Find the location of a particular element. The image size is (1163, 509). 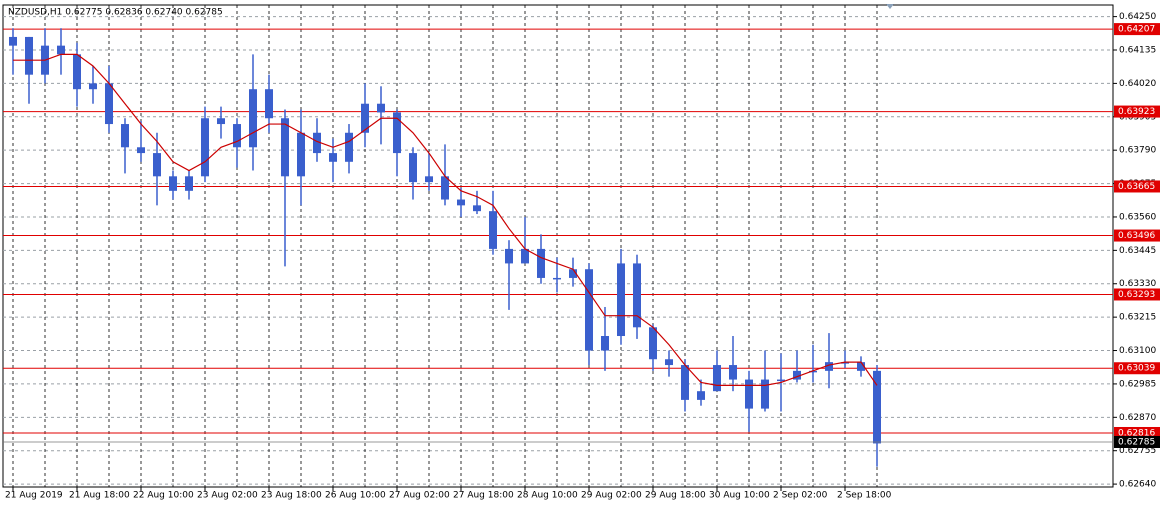

y-tick-label: 0.63560 is located at coordinates (1137, 217).